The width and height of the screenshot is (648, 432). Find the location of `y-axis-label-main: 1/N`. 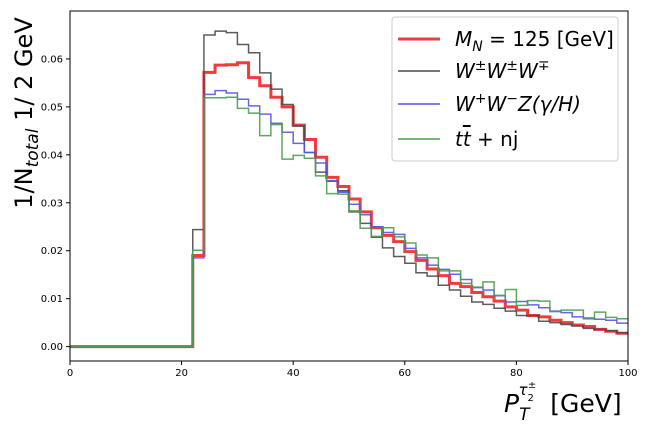

y-axis-label-main: 1/N is located at coordinates (24, 187).